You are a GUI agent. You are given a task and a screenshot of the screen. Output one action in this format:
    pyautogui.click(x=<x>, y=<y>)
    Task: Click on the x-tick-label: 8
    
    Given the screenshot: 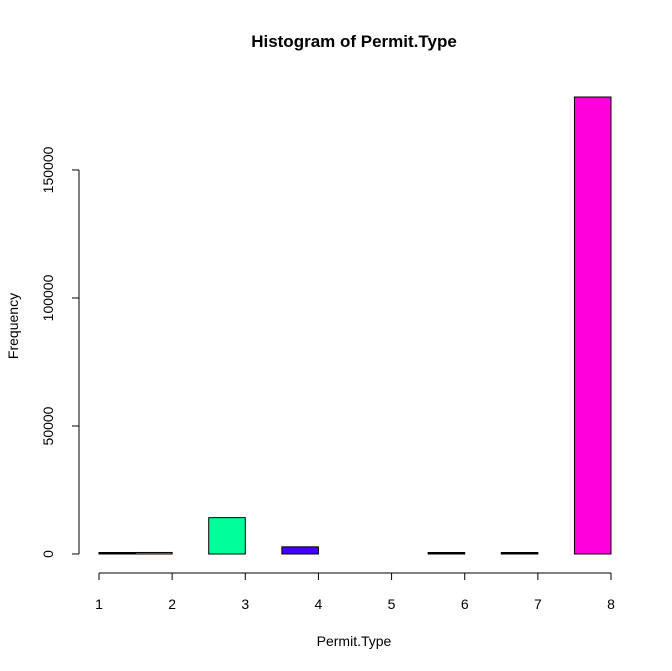 What is the action you would take?
    pyautogui.click(x=611, y=604)
    